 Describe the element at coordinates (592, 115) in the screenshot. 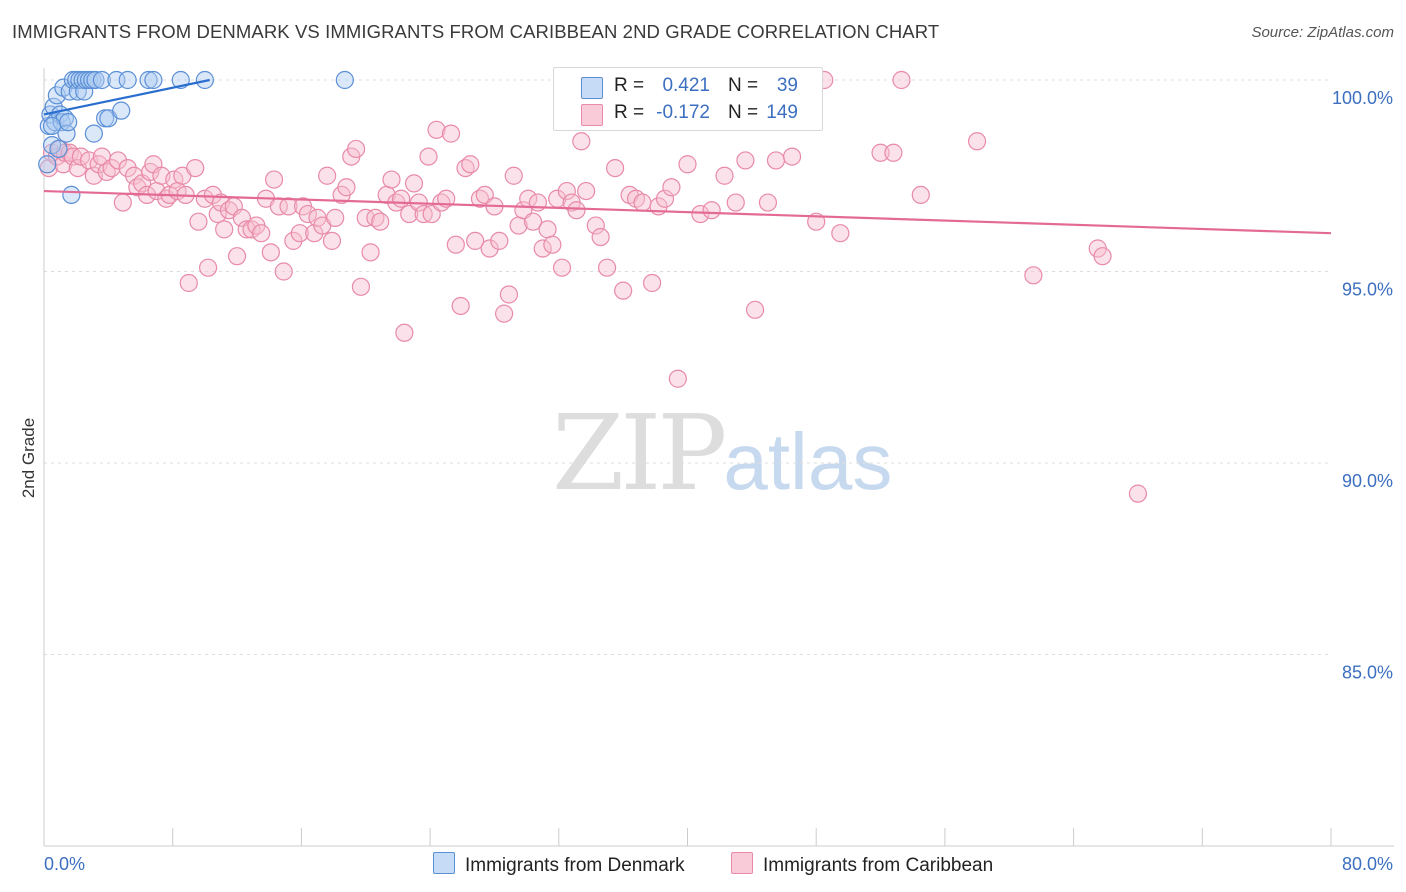

I see `caribbean-swatch` at that location.